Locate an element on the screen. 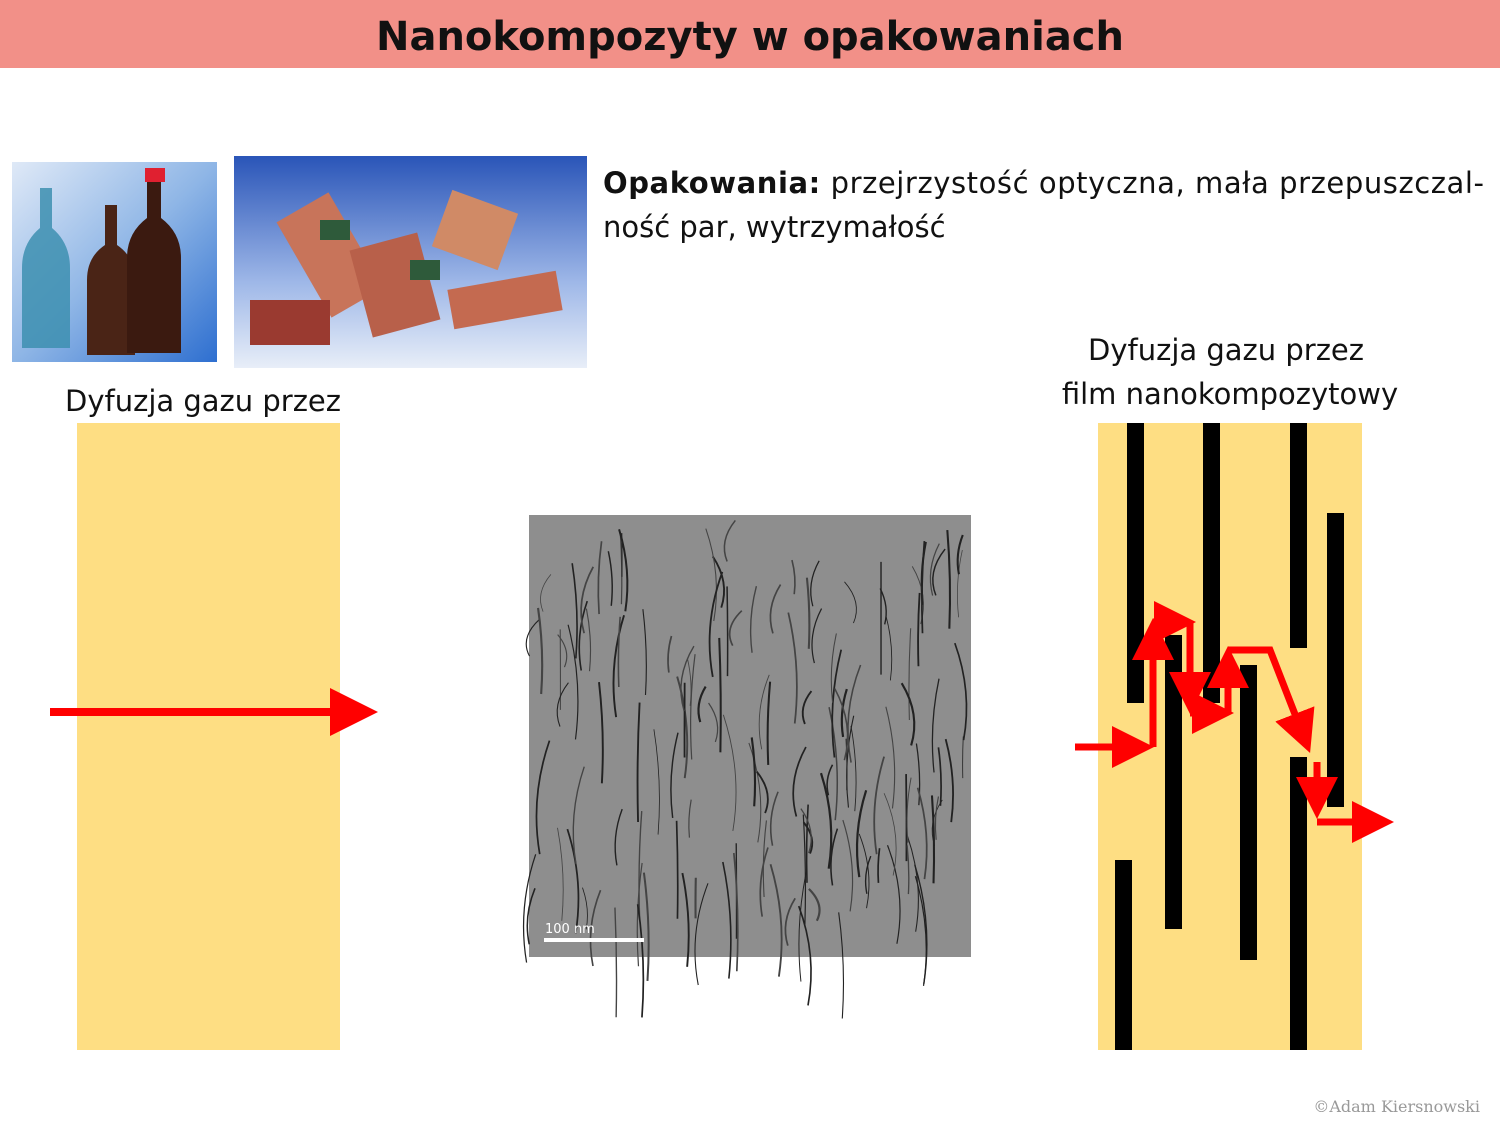 The width and height of the screenshot is (1500, 1125). intro-label: Opakowania: is located at coordinates (711, 183).